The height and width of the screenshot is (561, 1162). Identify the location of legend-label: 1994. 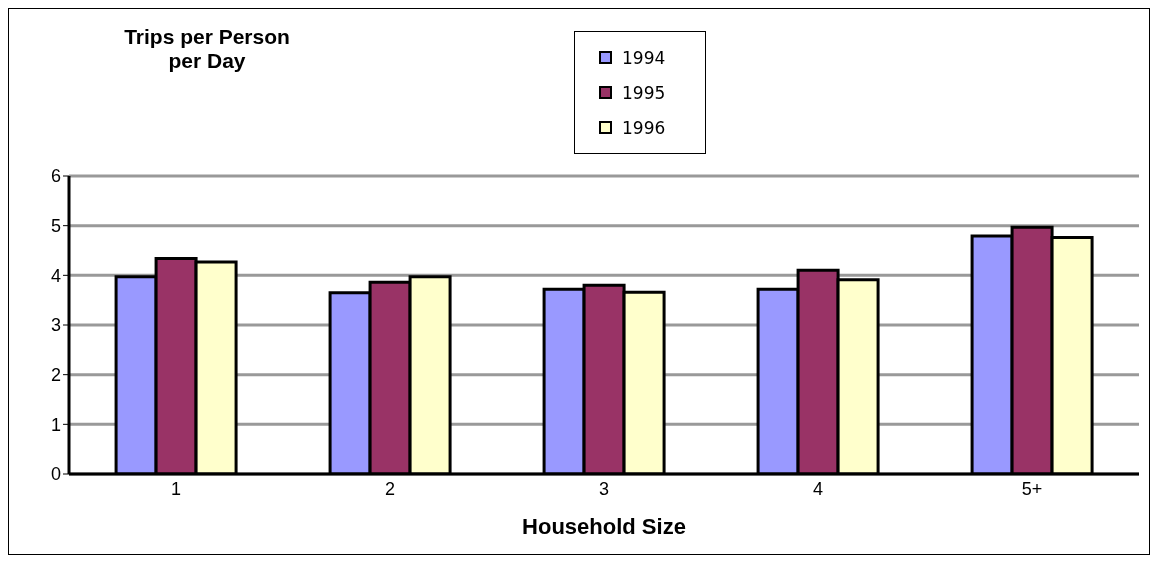
(644, 57).